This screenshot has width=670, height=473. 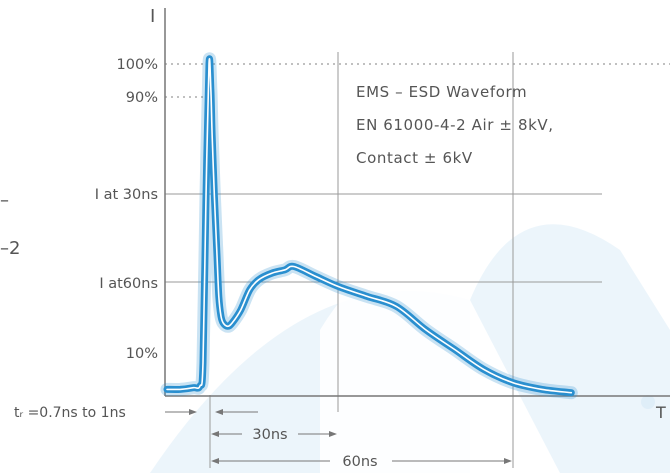 I want to click on y-tick-90: 90%, so click(x=142, y=98).